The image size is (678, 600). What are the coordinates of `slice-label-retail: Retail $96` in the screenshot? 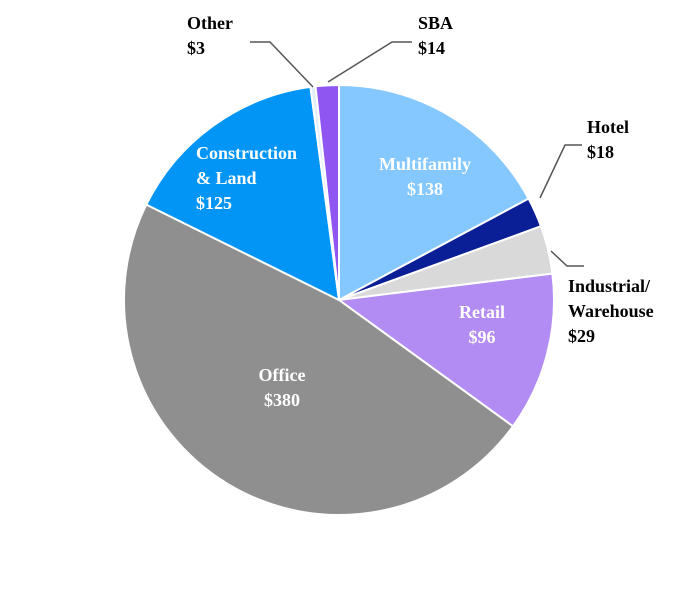 It's located at (482, 324).